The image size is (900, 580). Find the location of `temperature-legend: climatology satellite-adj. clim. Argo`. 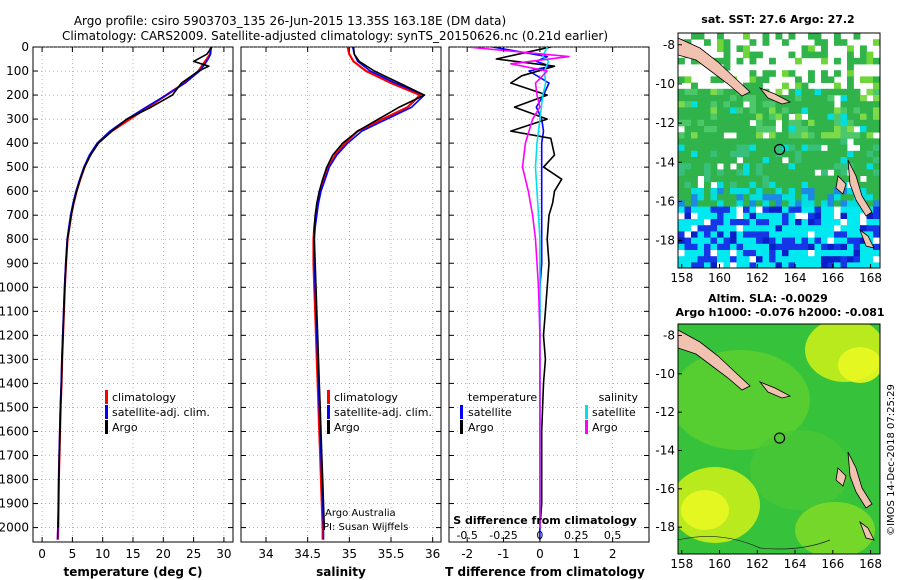

temperature-legend: climatology satellite-adj. clim. Argo is located at coordinates (157, 412).